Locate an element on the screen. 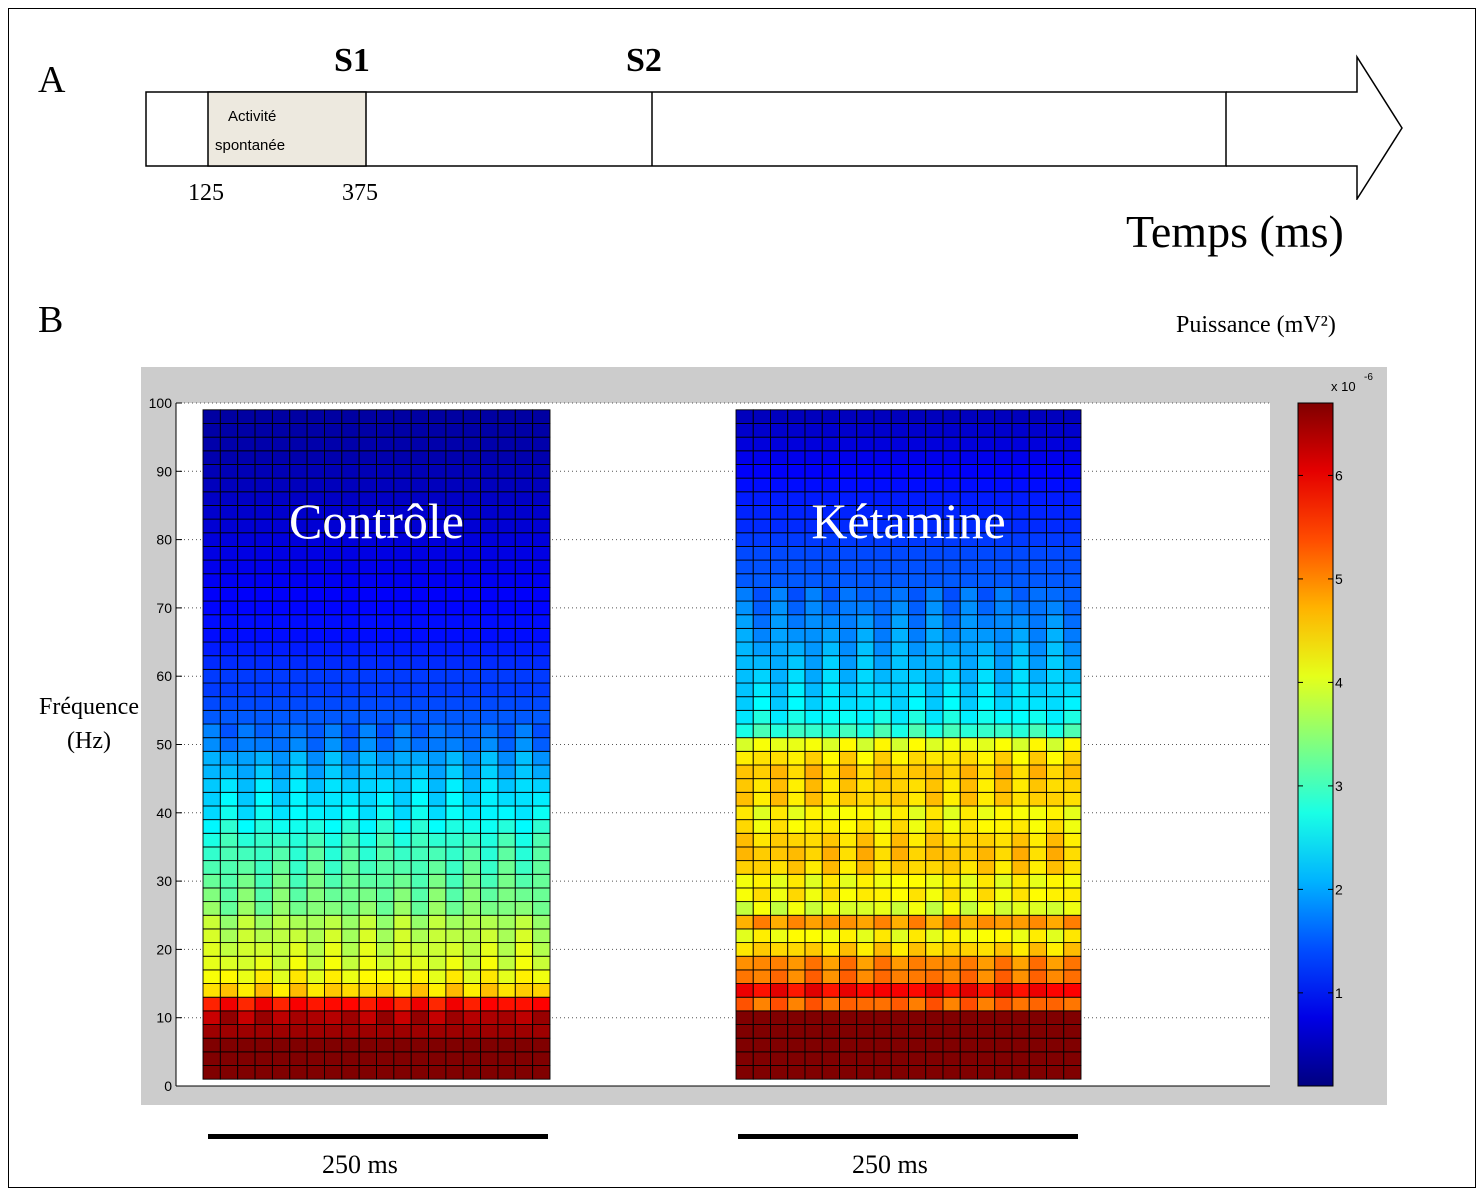 The width and height of the screenshot is (1481, 1188). y-tick-label: 10 is located at coordinates (164, 1018).